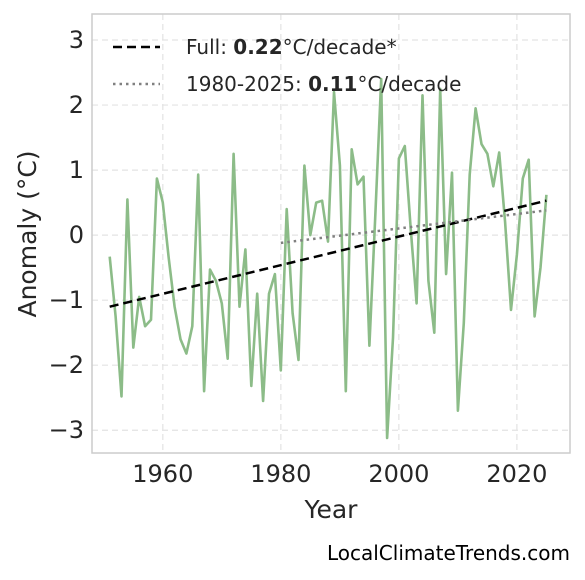 The height and width of the screenshot is (580, 585). I want to click on x-tick-label-1960: 1960, so click(162, 474).